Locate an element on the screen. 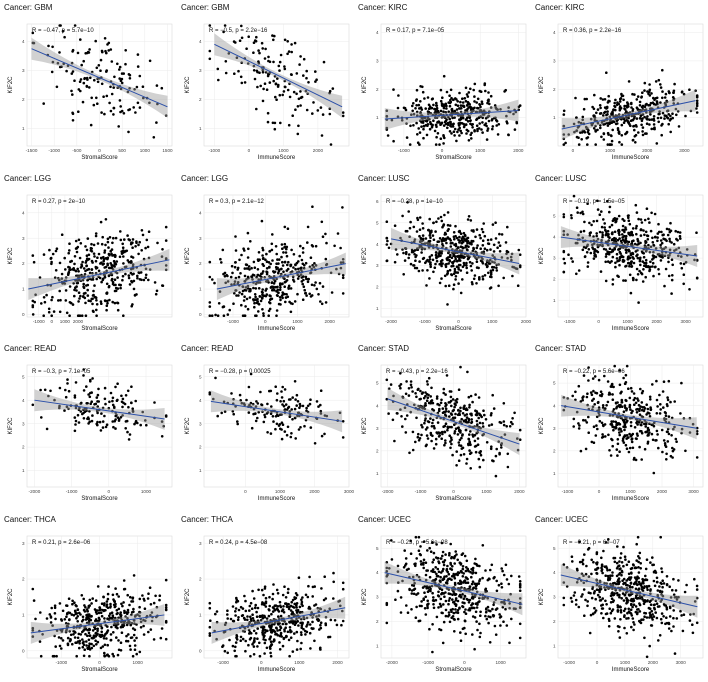 Image resolution: width=708 pixels, height=682 pixels. x-axis-label: StromalScore is located at coordinates (453, 158).